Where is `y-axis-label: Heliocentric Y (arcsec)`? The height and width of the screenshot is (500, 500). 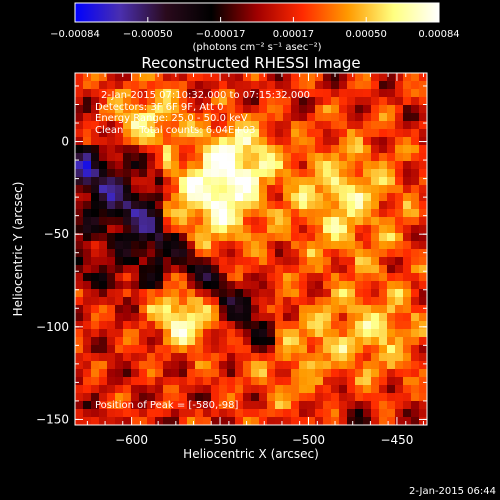
y-axis-label: Heliocentric Y (arcsec) is located at coordinates (18, 249).